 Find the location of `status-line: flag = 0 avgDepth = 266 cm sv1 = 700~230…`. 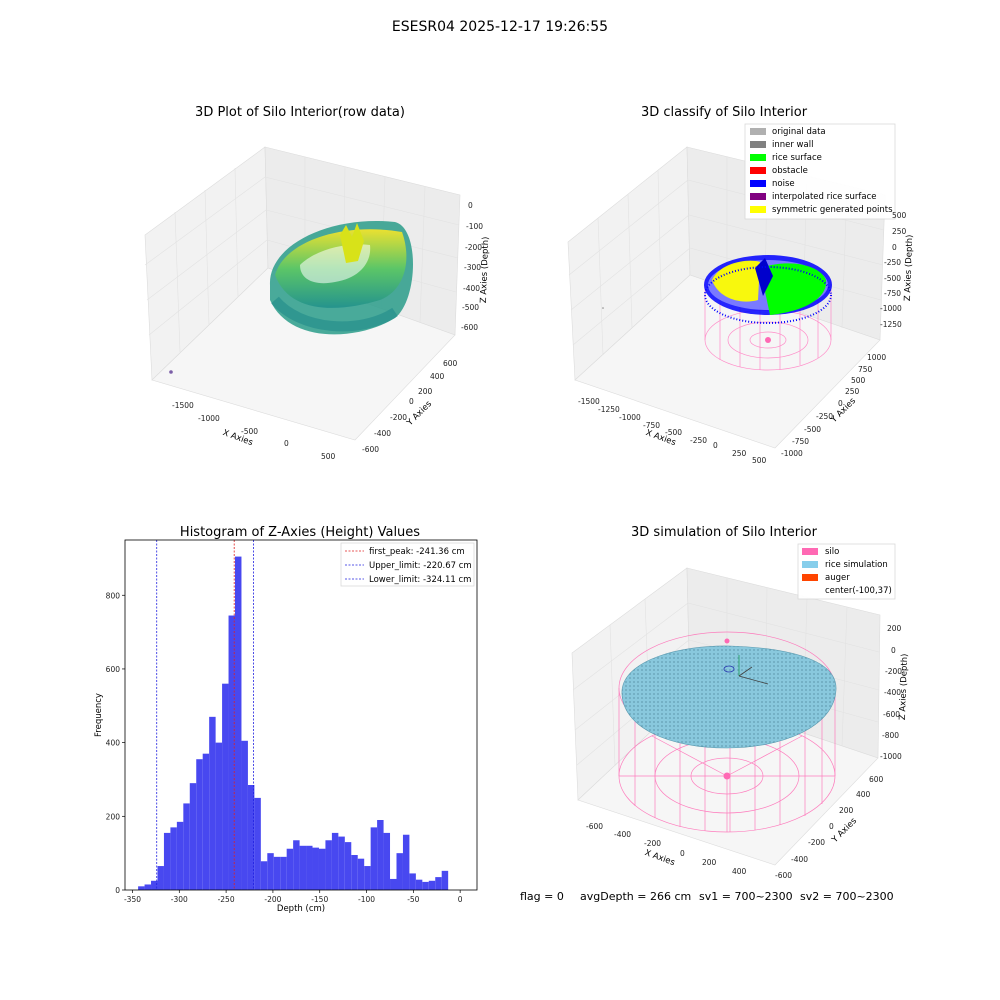

status-line: flag = 0 avgDepth = 266 cm sv1 = 700~230… is located at coordinates (707, 896).